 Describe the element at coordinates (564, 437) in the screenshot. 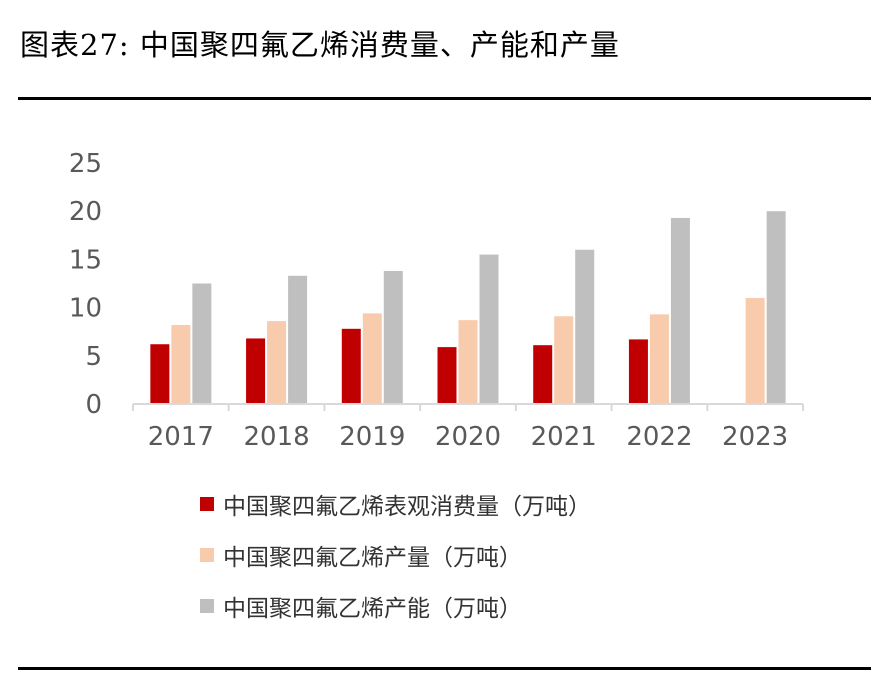

I see `x-tick-label: 2021` at that location.